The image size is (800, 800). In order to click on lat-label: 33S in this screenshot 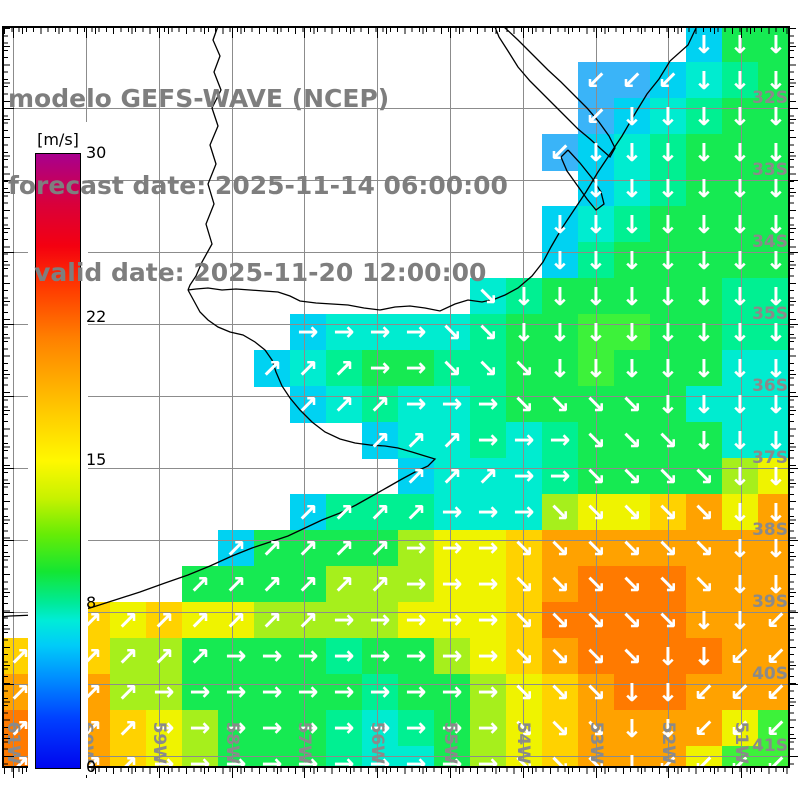, I will do `click(770, 170)`.